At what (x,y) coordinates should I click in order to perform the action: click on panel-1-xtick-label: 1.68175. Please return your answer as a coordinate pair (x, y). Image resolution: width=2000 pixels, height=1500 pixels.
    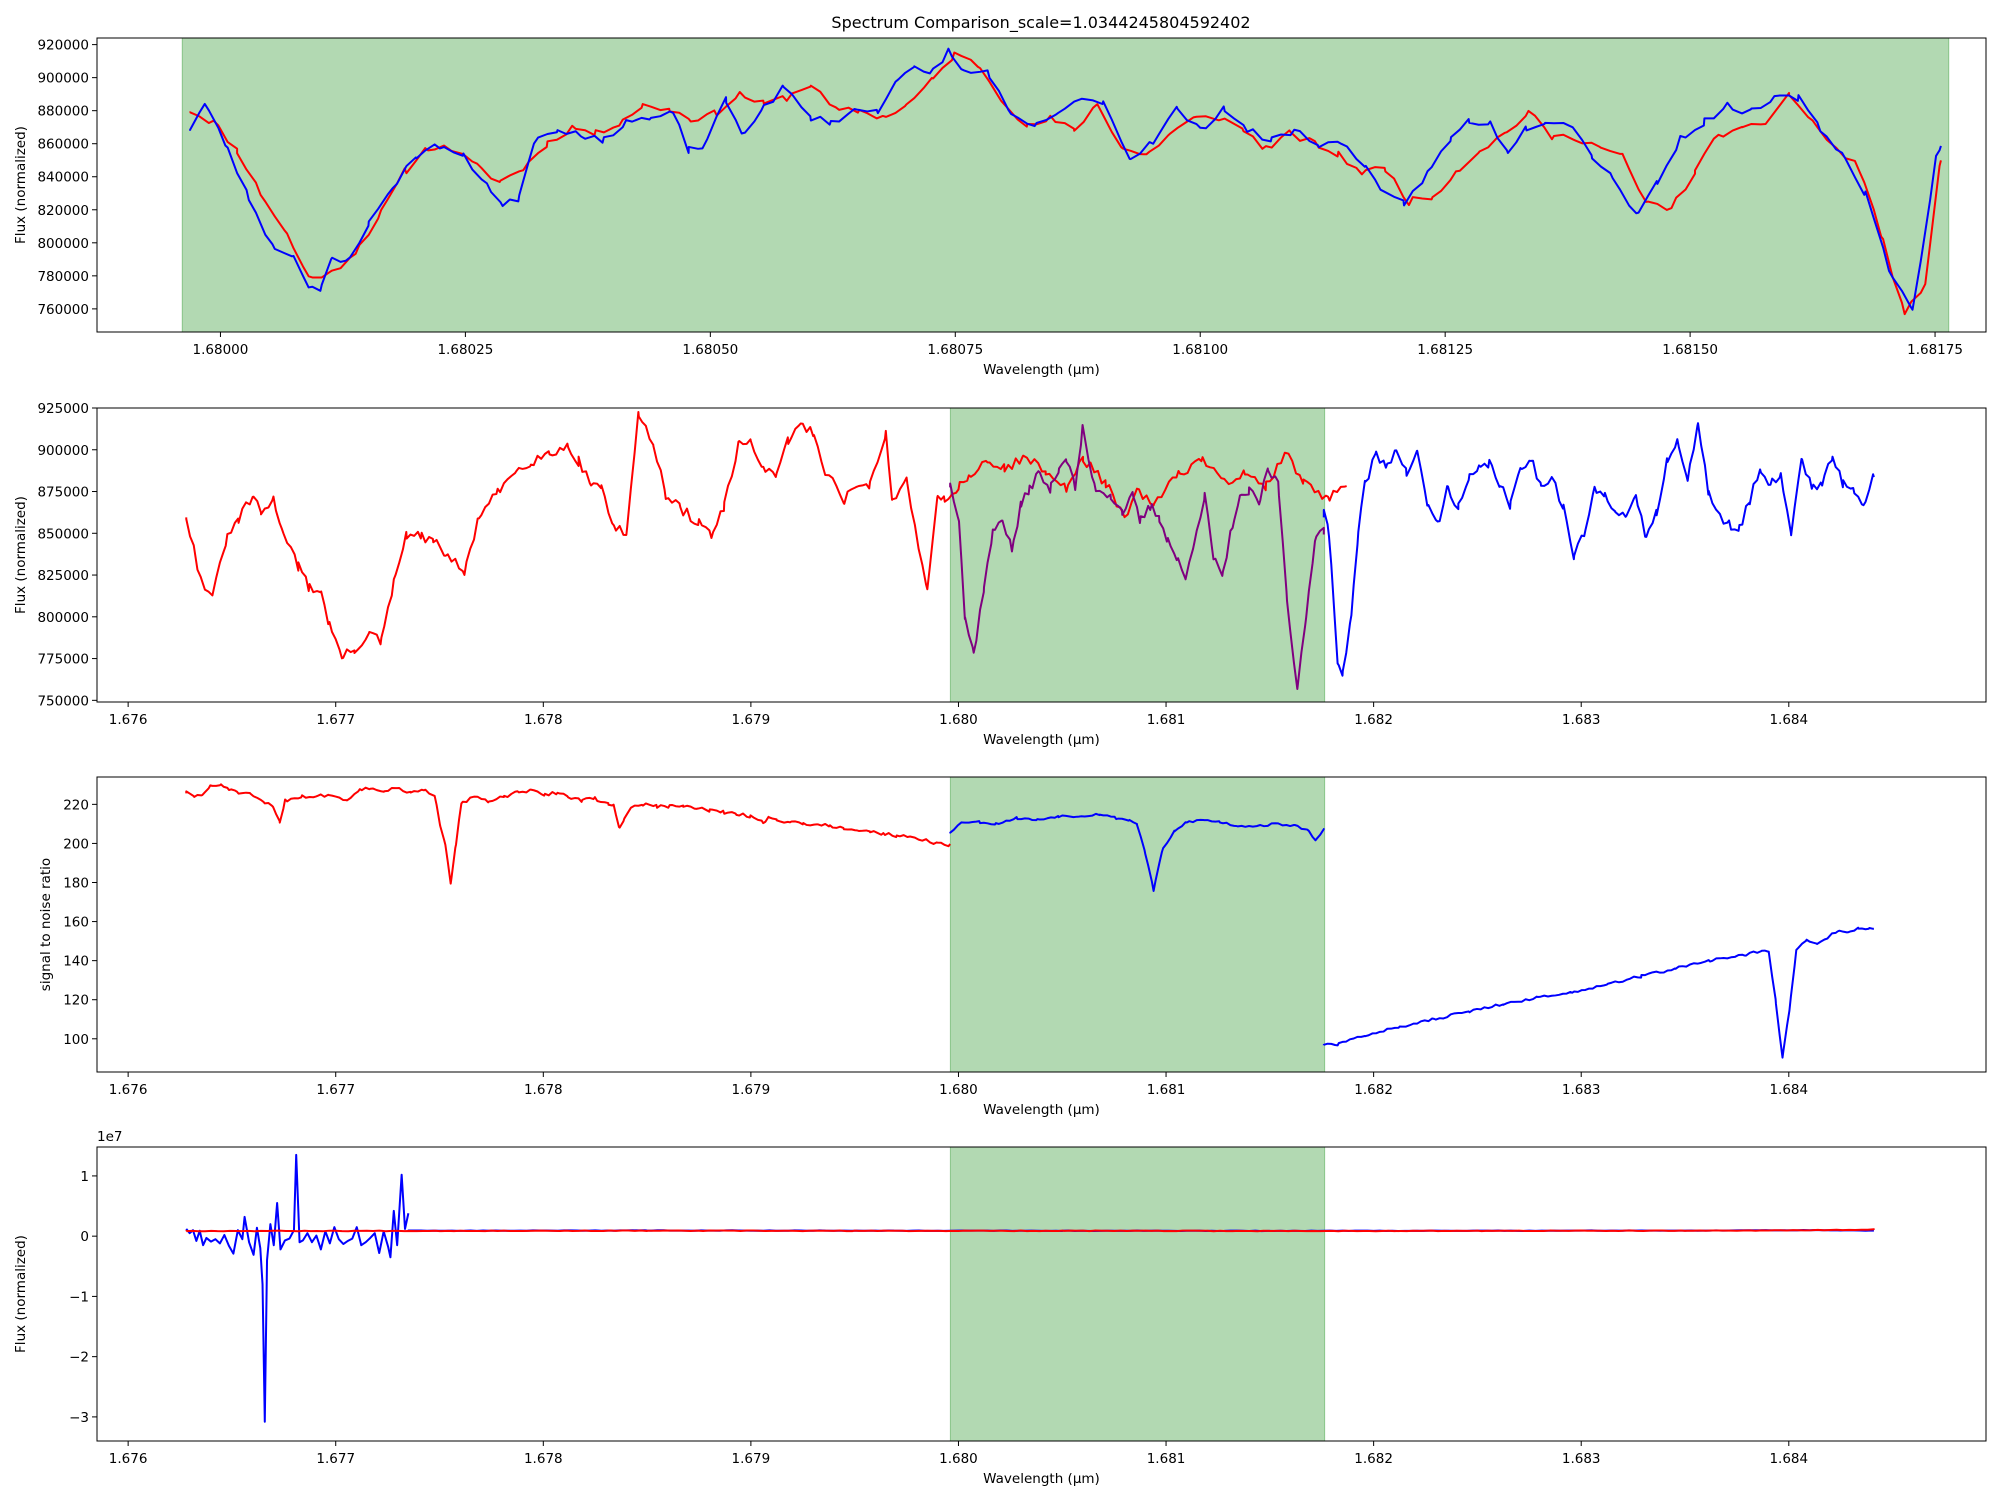
    Looking at the image, I should click on (1935, 350).